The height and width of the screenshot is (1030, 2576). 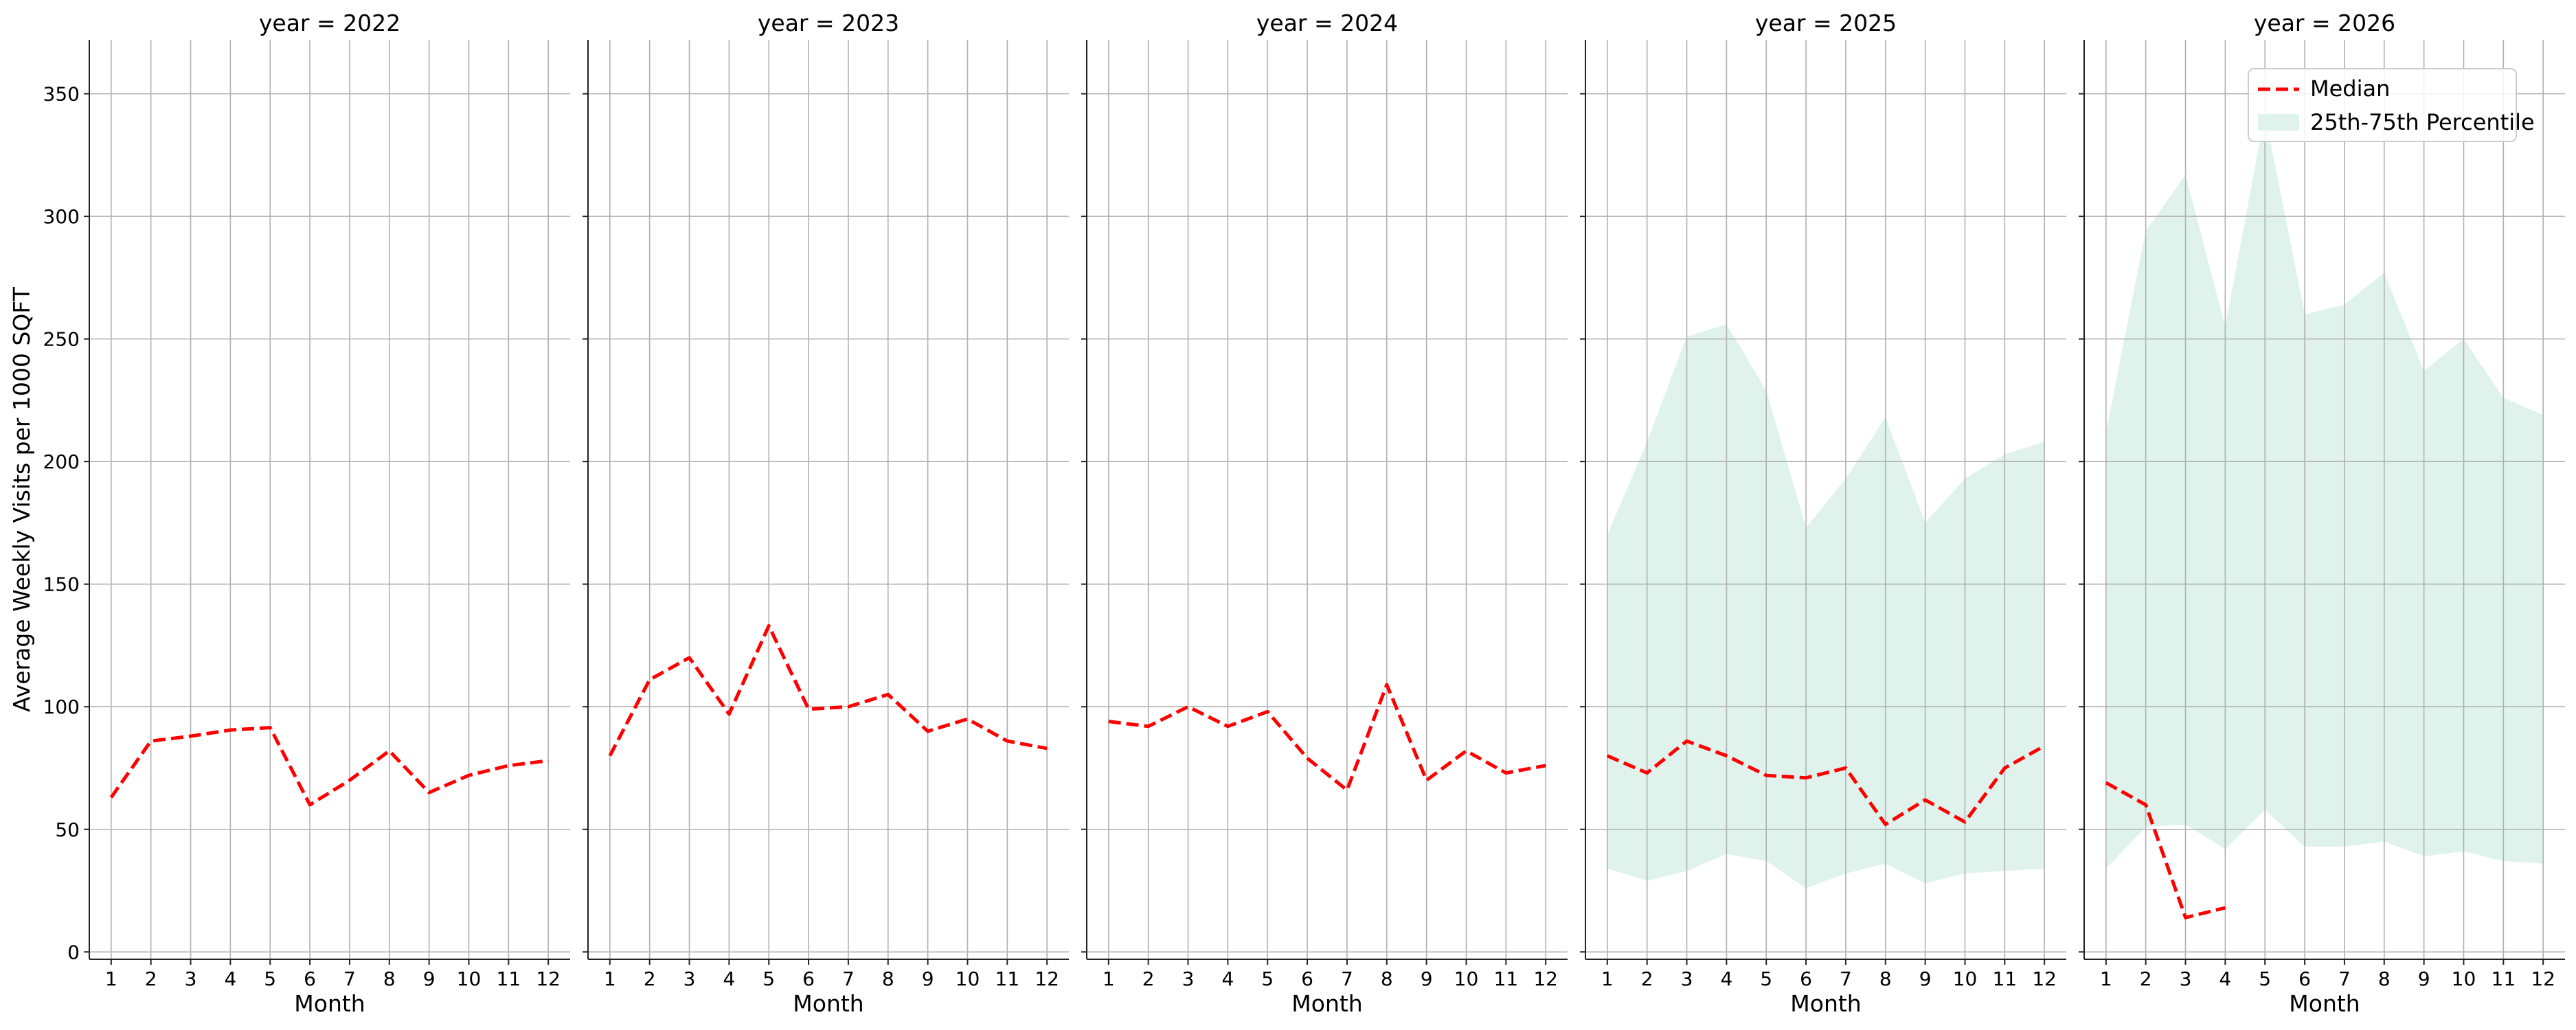 I want to click on y-tick-label: 250, so click(x=61, y=339).